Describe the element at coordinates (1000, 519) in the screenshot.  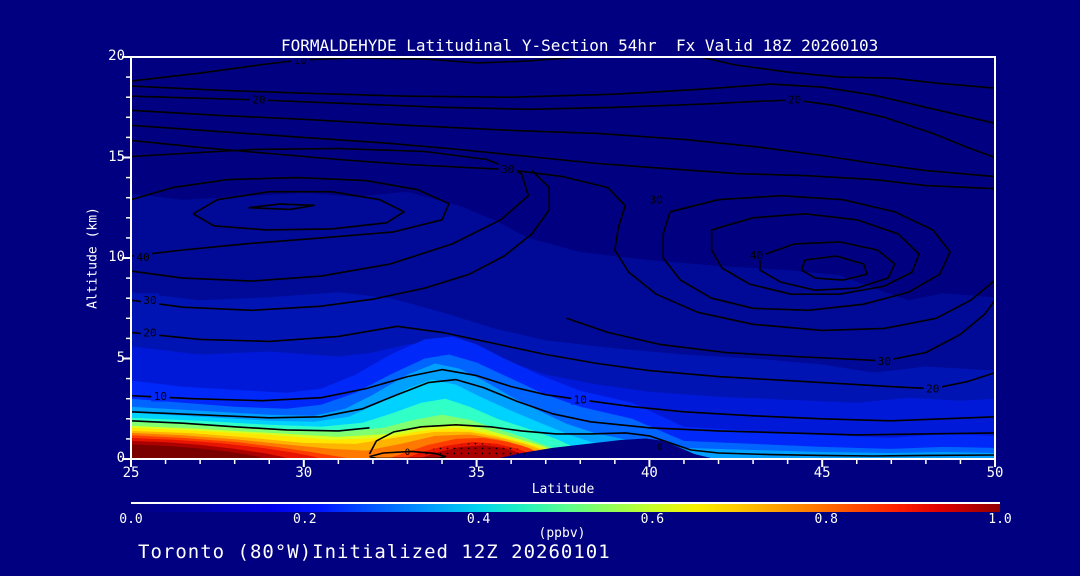
I see `colorbar-tick-label: 1.0` at that location.